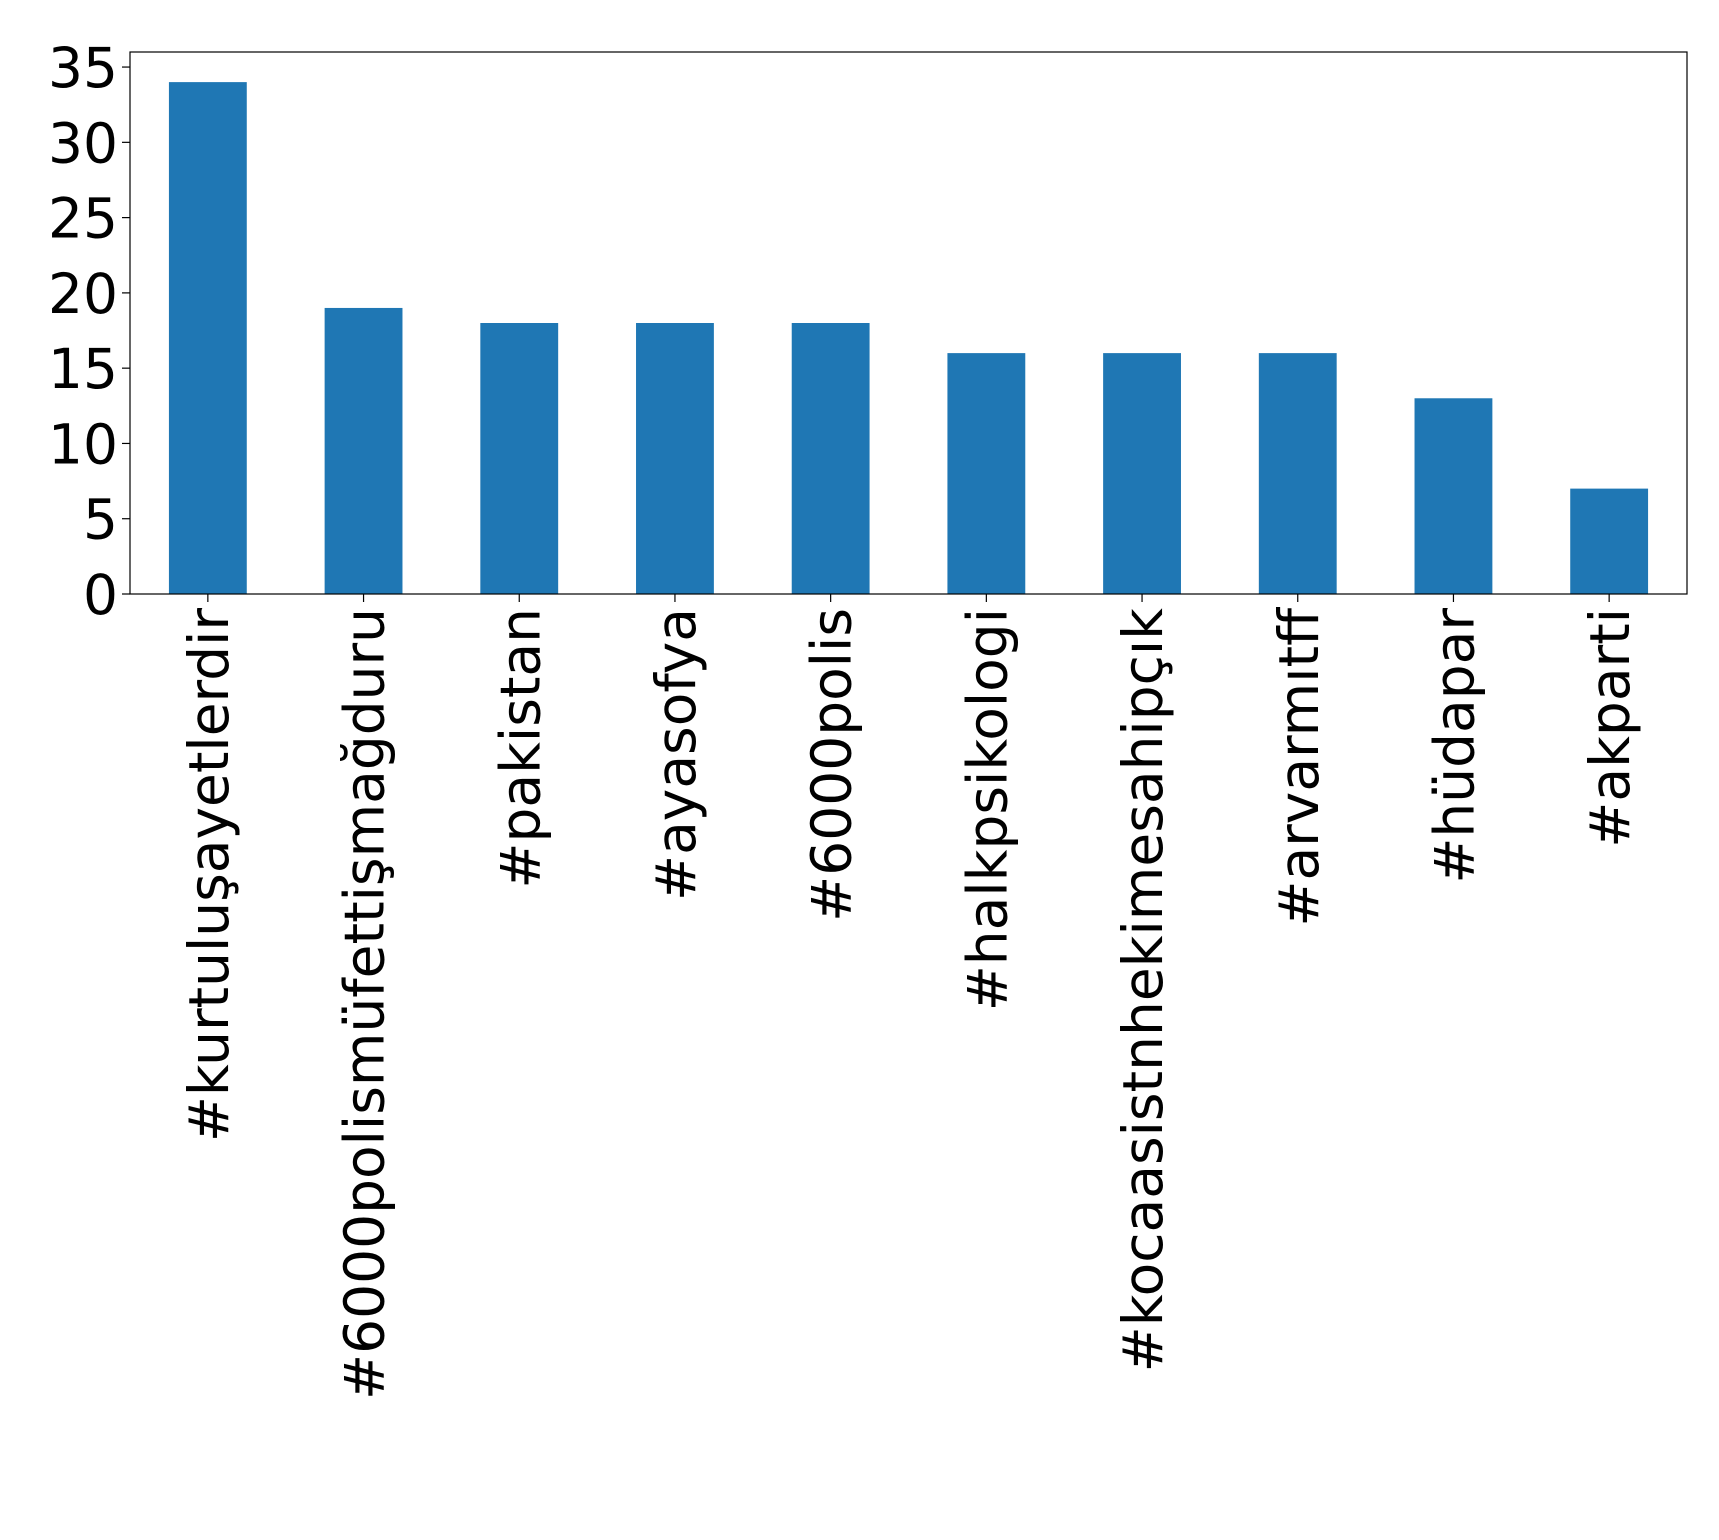 This screenshot has height=1540, width=1719. I want to click on y-tick-label: 20, so click(83, 294).